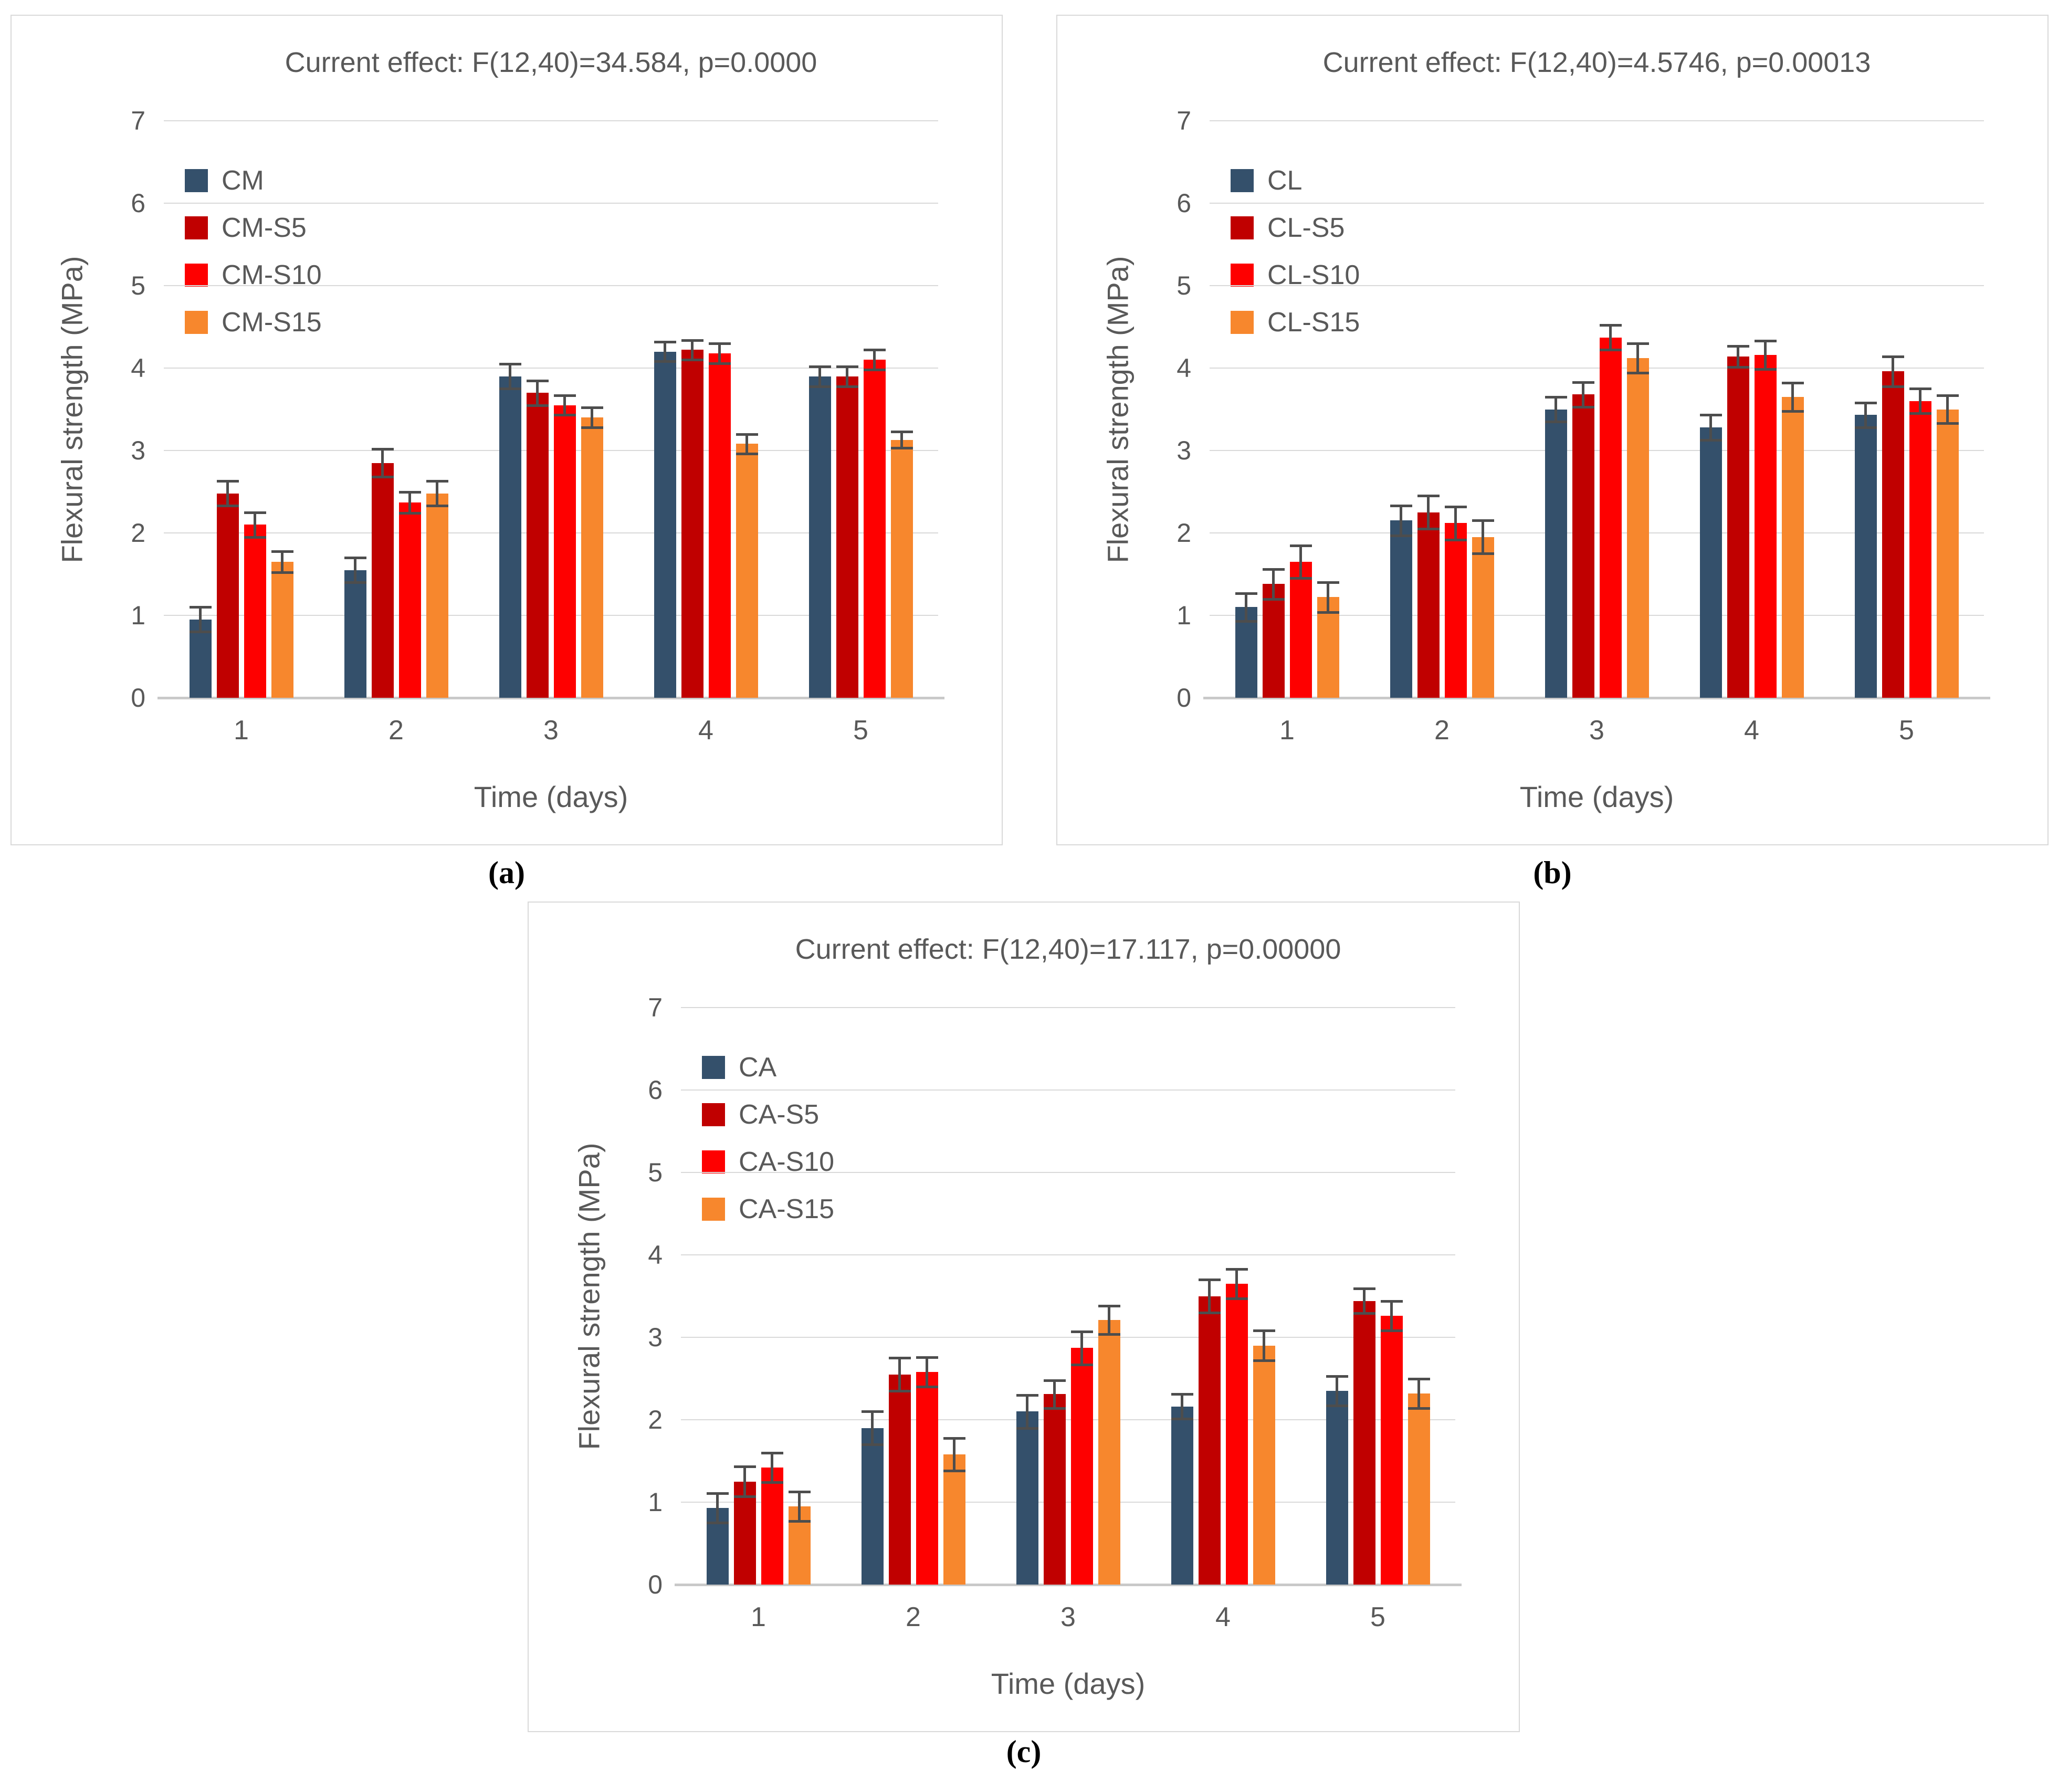  What do you see at coordinates (138, 533) in the screenshot?
I see `y-tick-label: 2` at bounding box center [138, 533].